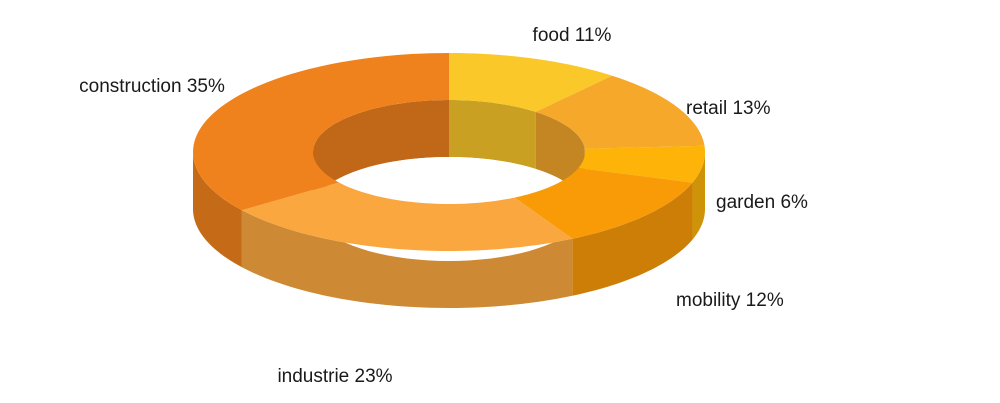 The image size is (1000, 403). What do you see at coordinates (381, 154) in the screenshot?
I see `inner-side-construction` at bounding box center [381, 154].